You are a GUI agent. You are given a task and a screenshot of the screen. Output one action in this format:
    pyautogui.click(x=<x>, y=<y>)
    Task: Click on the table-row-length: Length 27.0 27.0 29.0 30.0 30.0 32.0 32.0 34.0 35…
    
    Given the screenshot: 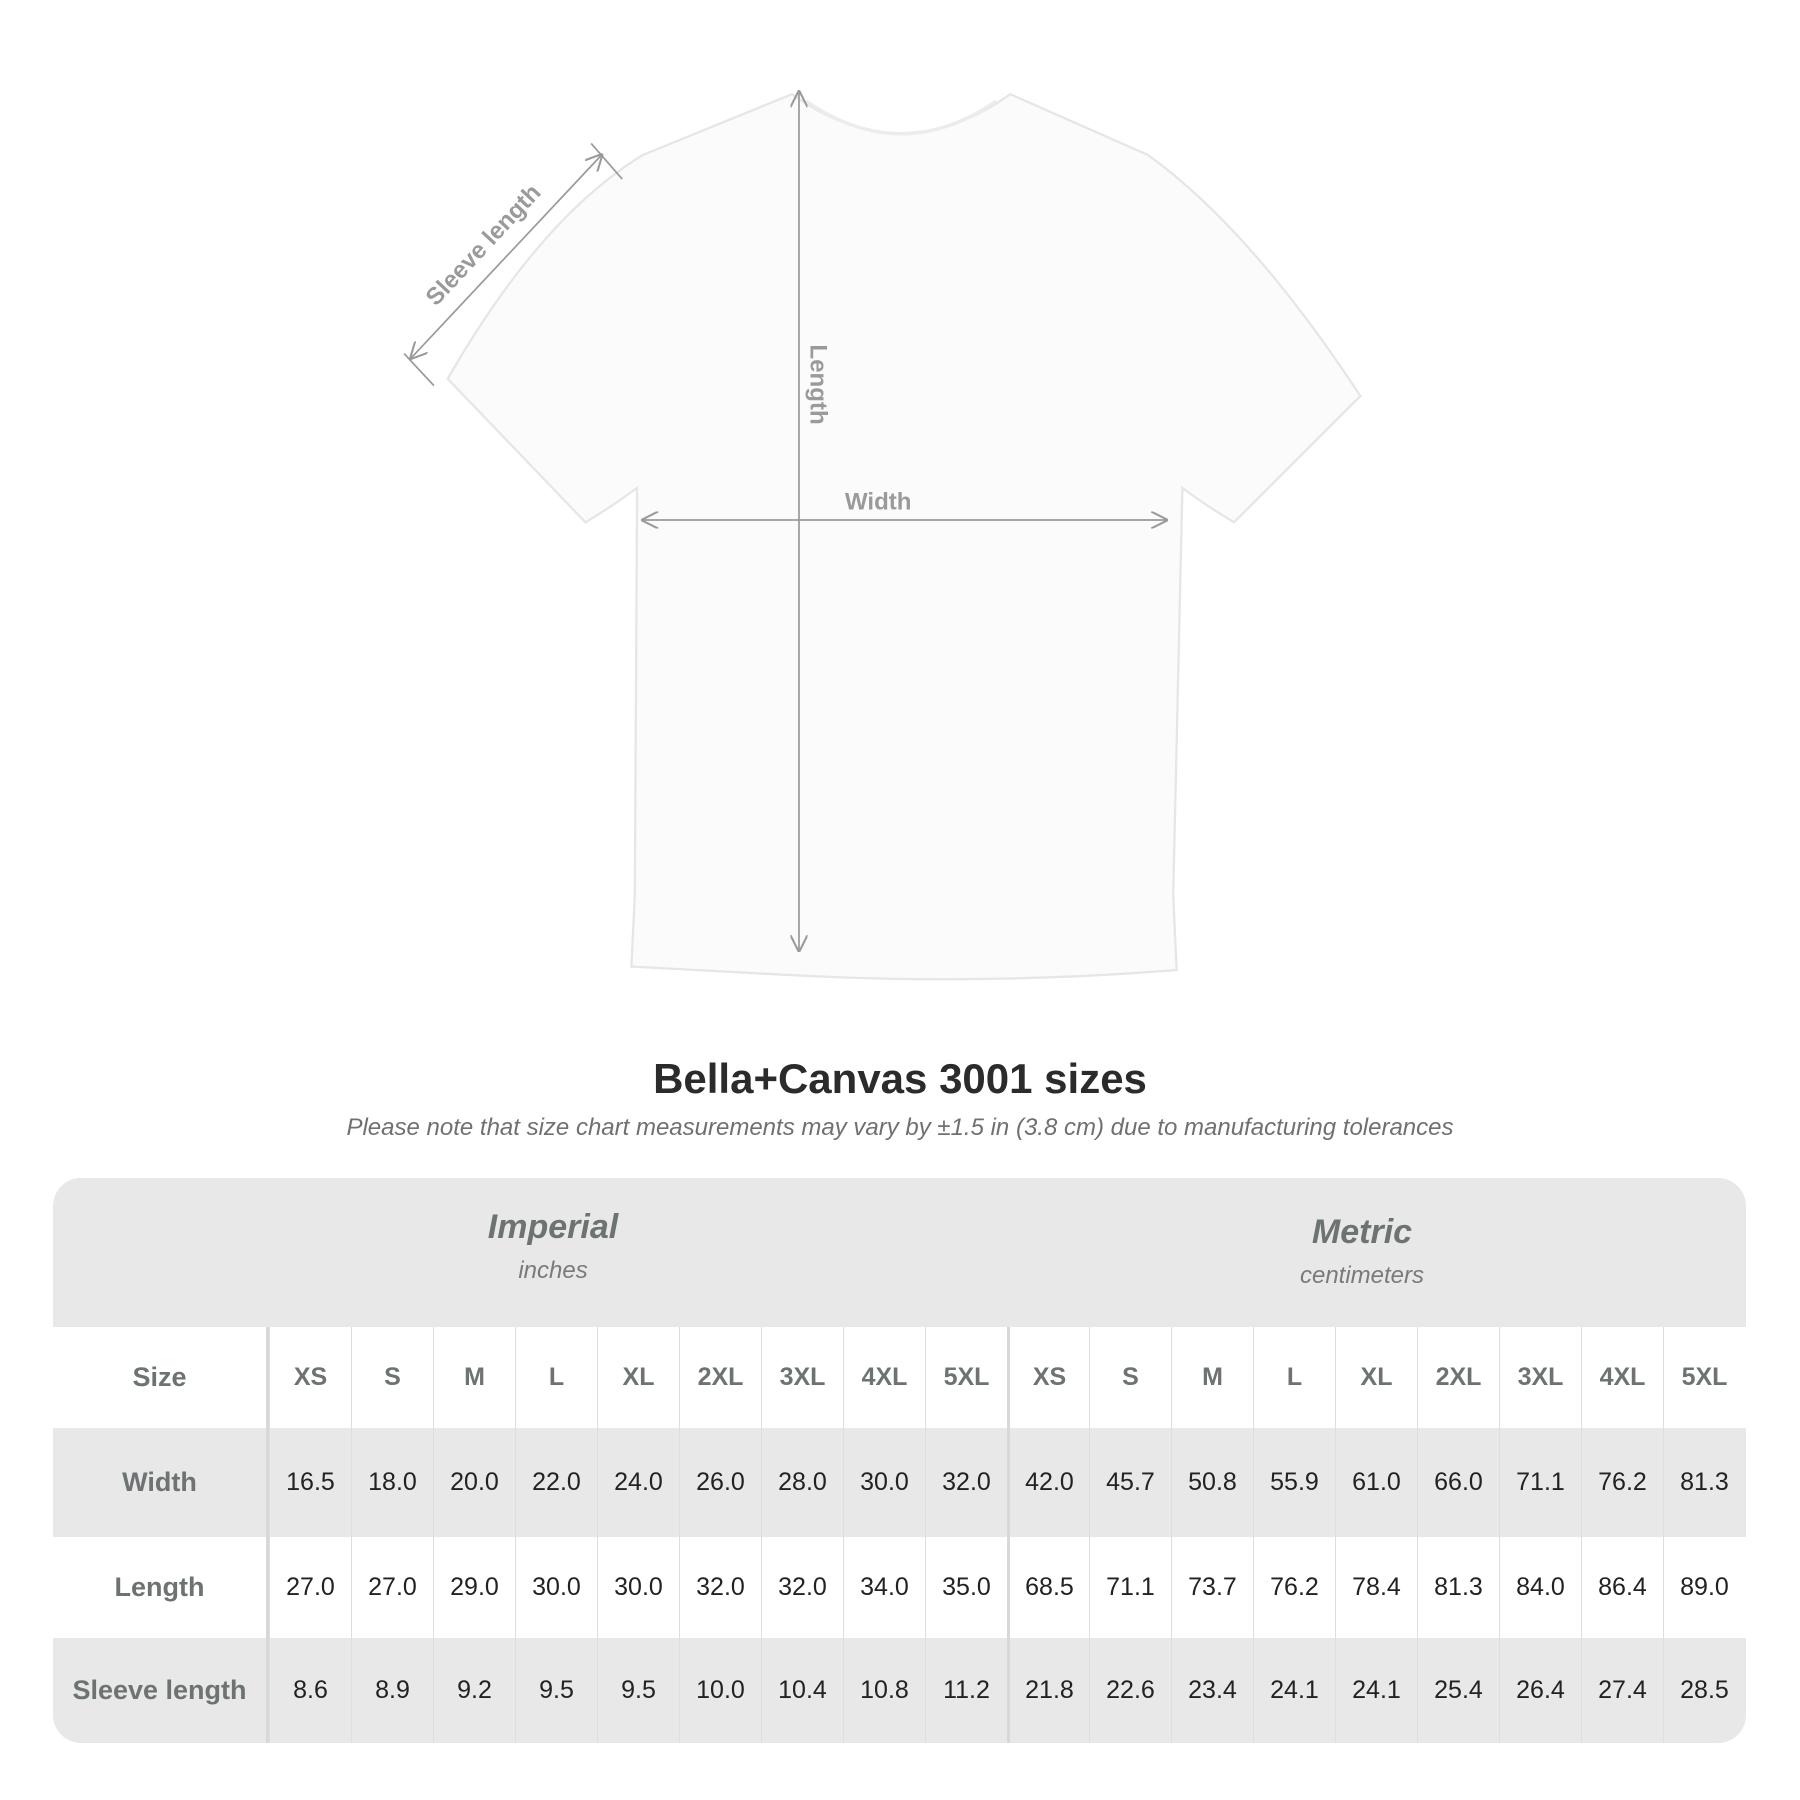 What is the action you would take?
    pyautogui.click(x=899, y=1587)
    